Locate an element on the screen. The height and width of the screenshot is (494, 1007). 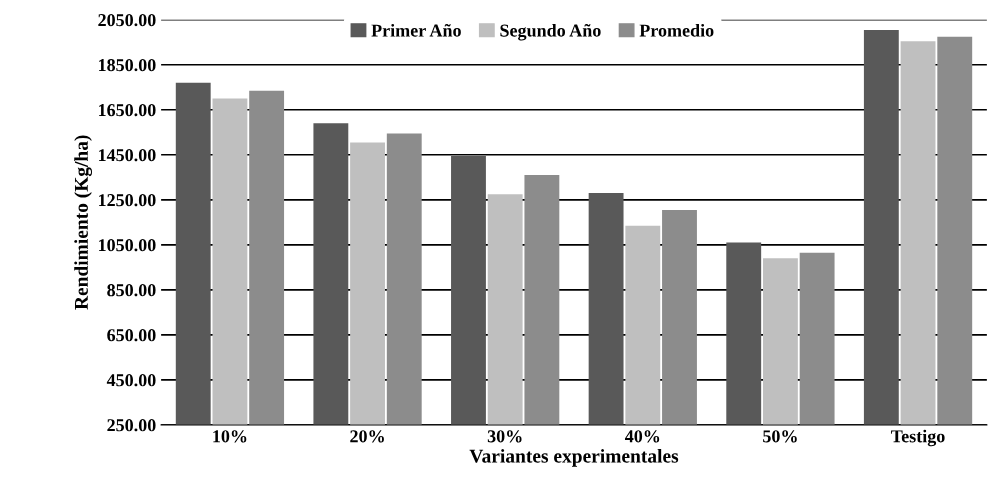
y-axis-title: Rendimiento (Kg/ha) is located at coordinates (83, 222).